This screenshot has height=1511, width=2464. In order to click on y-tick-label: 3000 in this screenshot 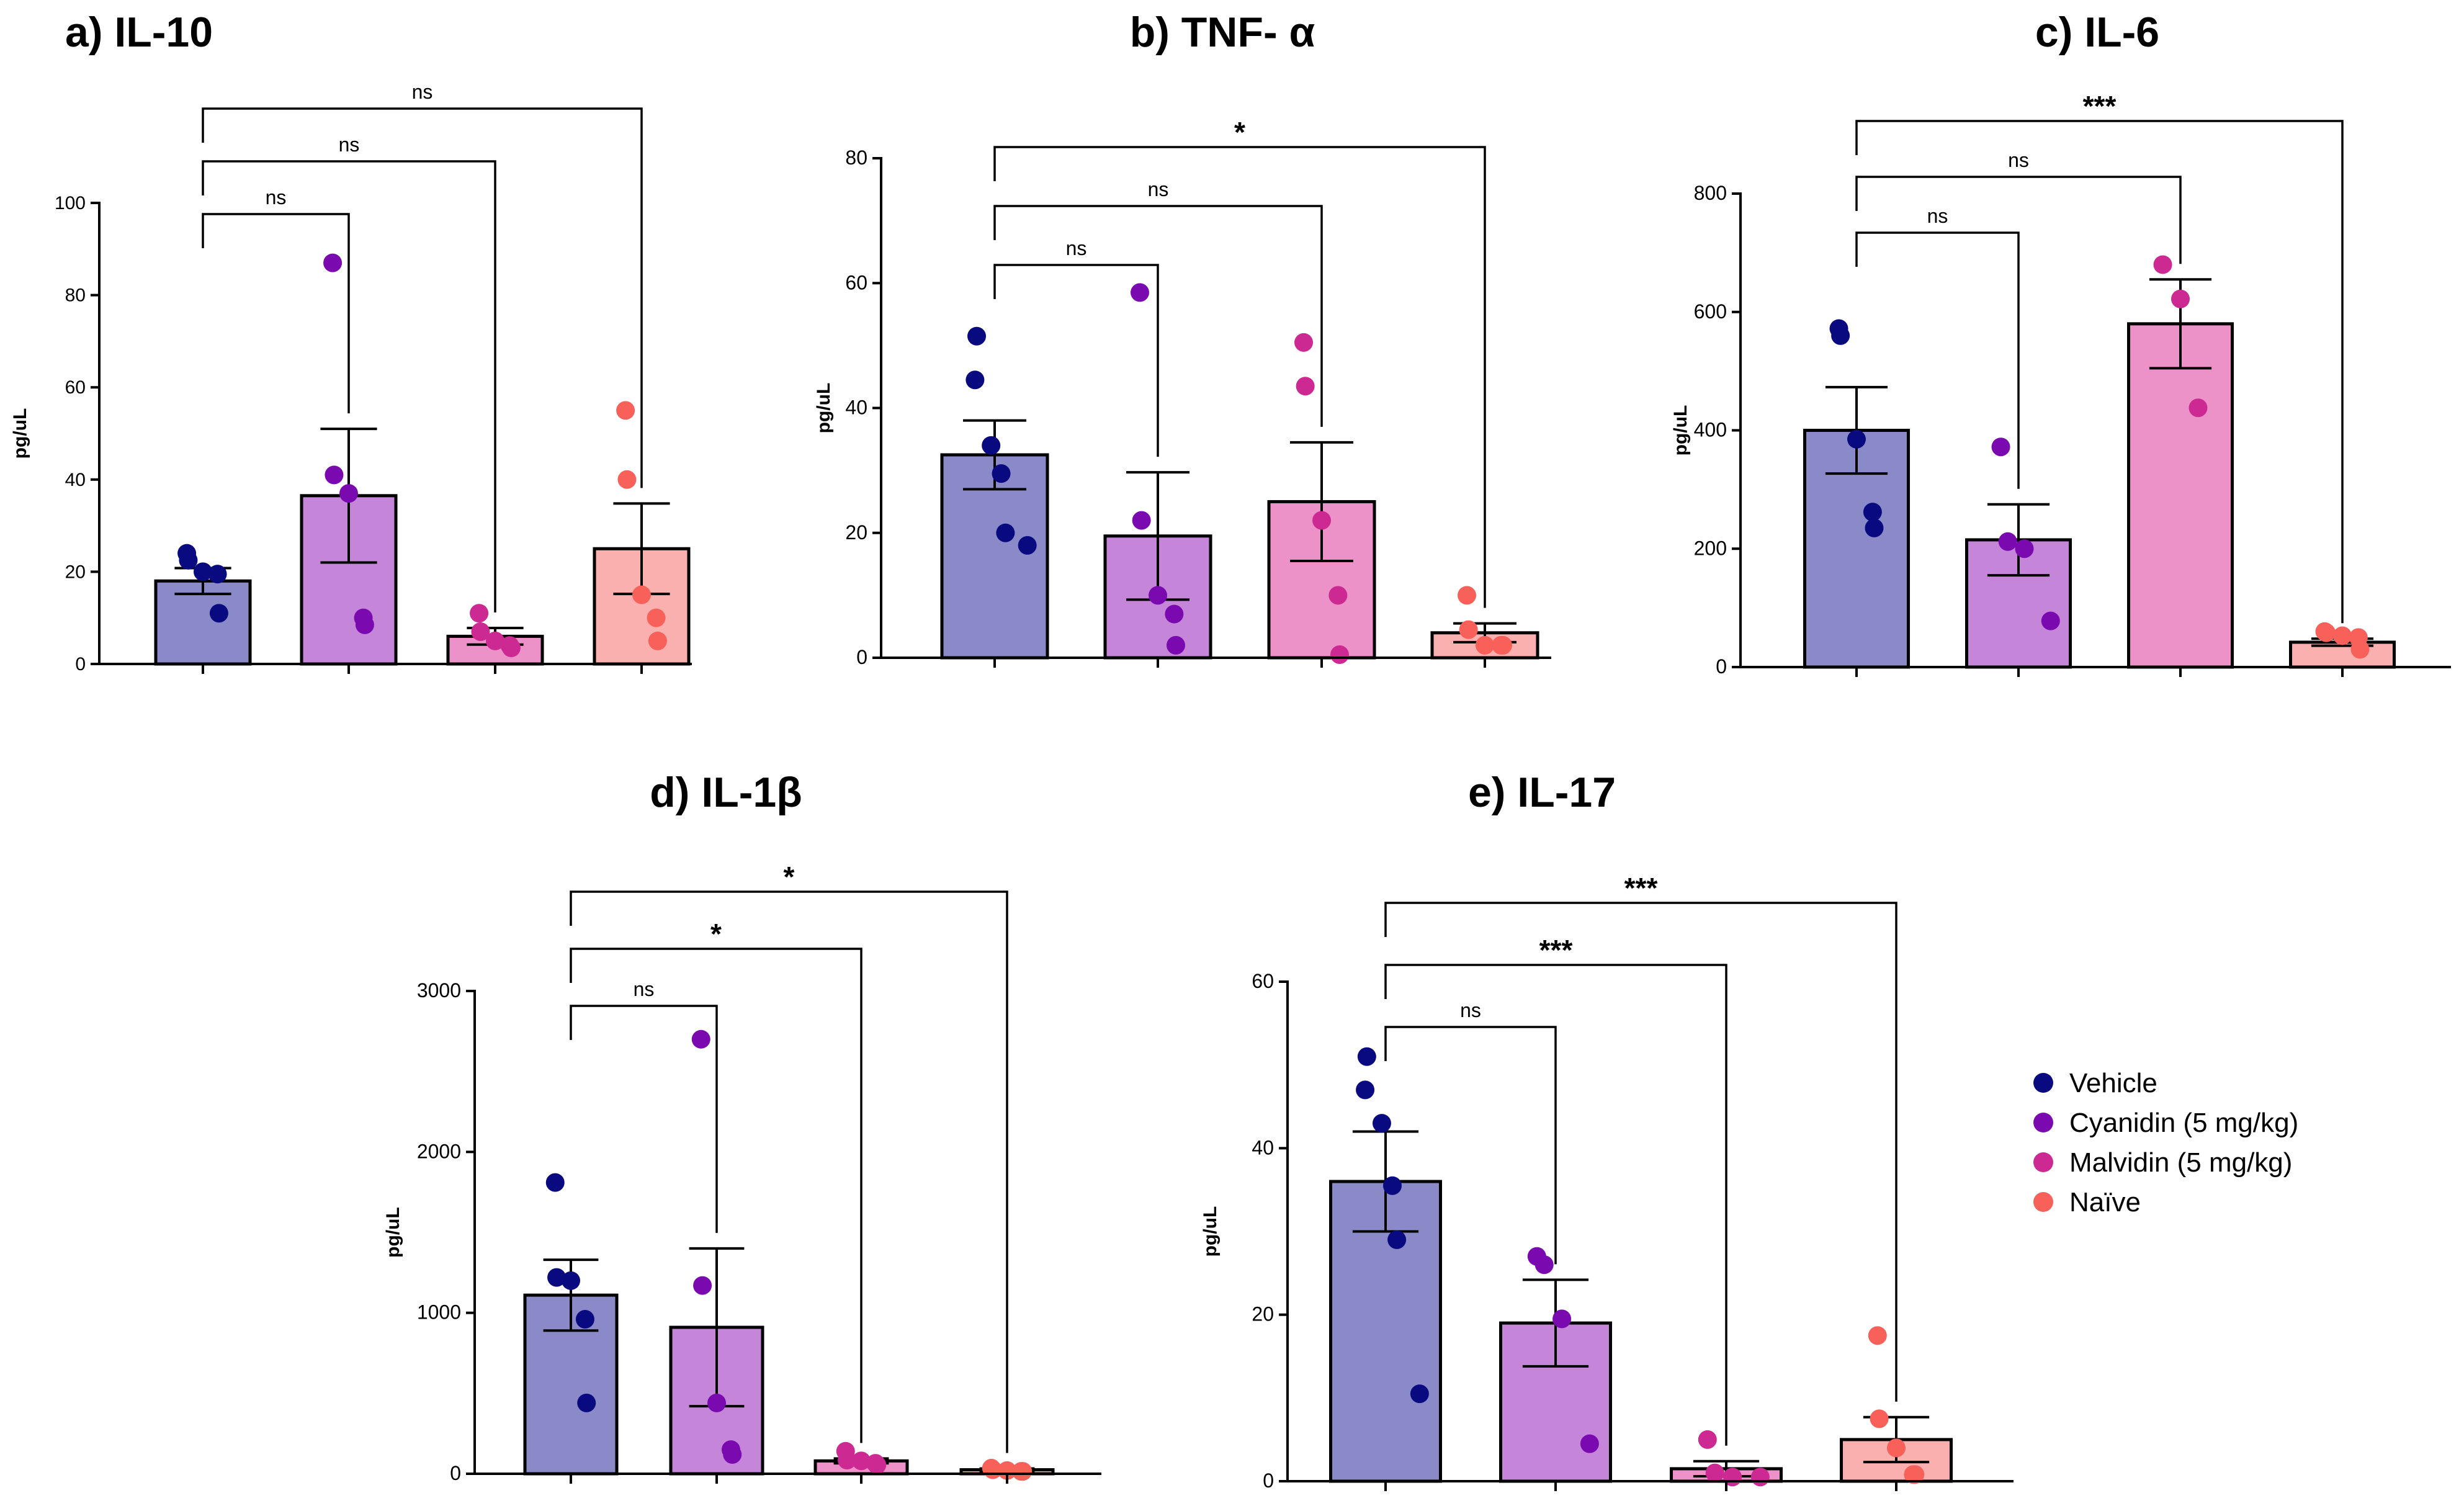, I will do `click(439, 990)`.